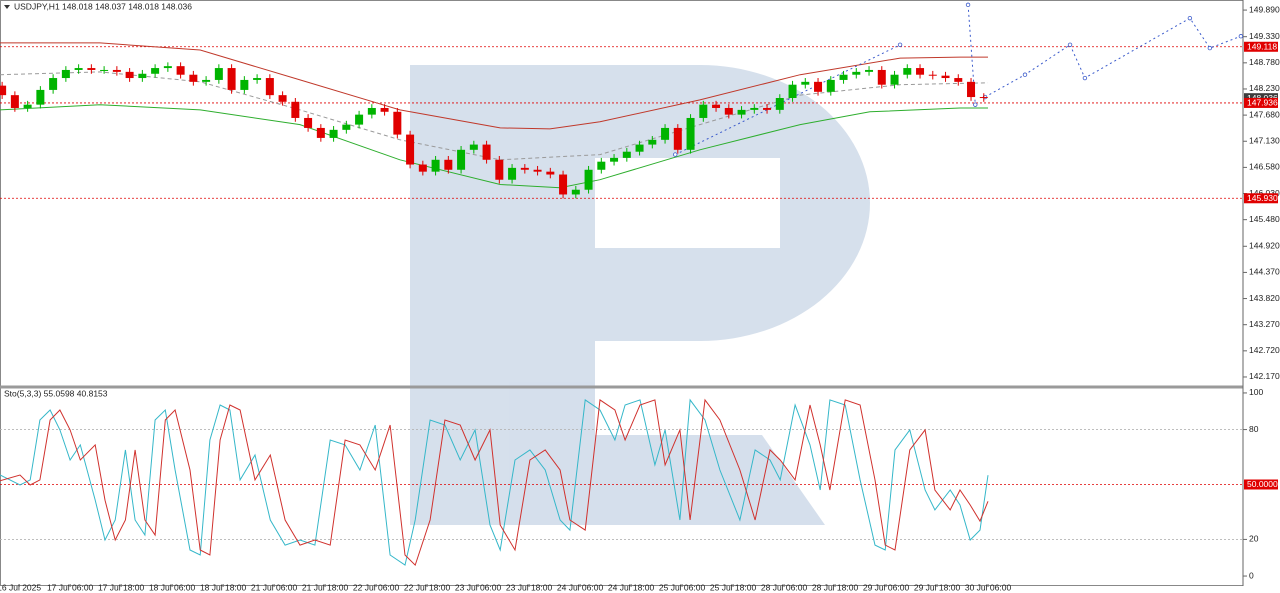 The width and height of the screenshot is (1280, 593). What do you see at coordinates (1264, 376) in the screenshot?
I see `y-tick-label: 142.170` at bounding box center [1264, 376].